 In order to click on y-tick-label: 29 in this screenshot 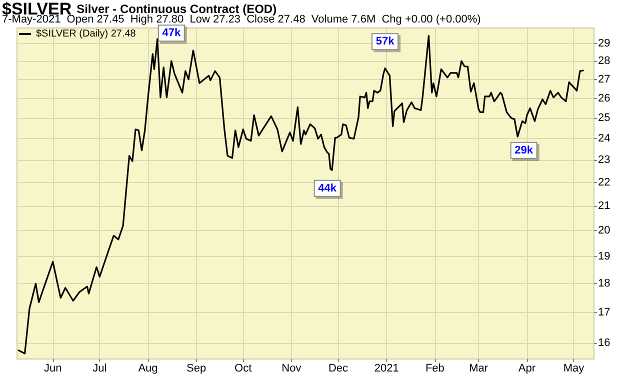, I will do `click(604, 43)`.